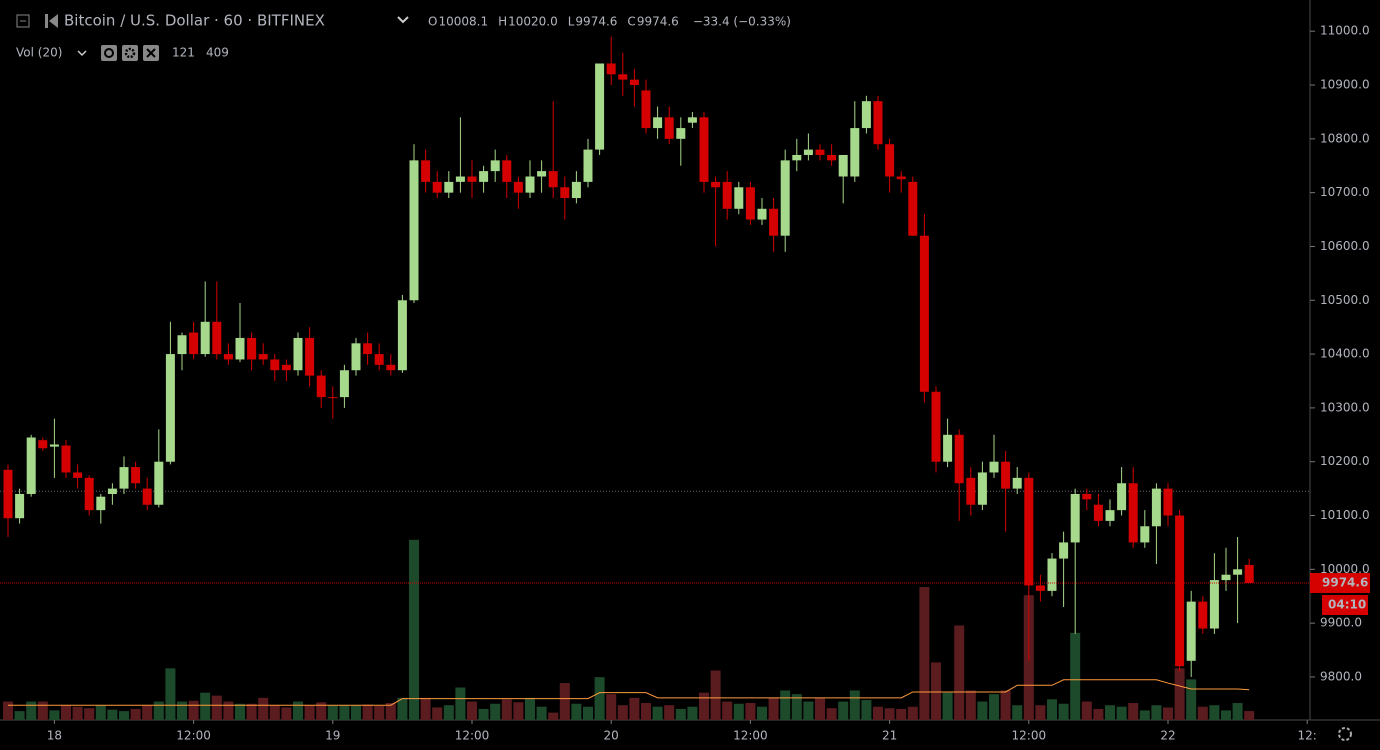 Image resolution: width=1380 pixels, height=750 pixels. Describe the element at coordinates (1345, 354) in the screenshot. I see `y-tick-label: 10400.0` at that location.